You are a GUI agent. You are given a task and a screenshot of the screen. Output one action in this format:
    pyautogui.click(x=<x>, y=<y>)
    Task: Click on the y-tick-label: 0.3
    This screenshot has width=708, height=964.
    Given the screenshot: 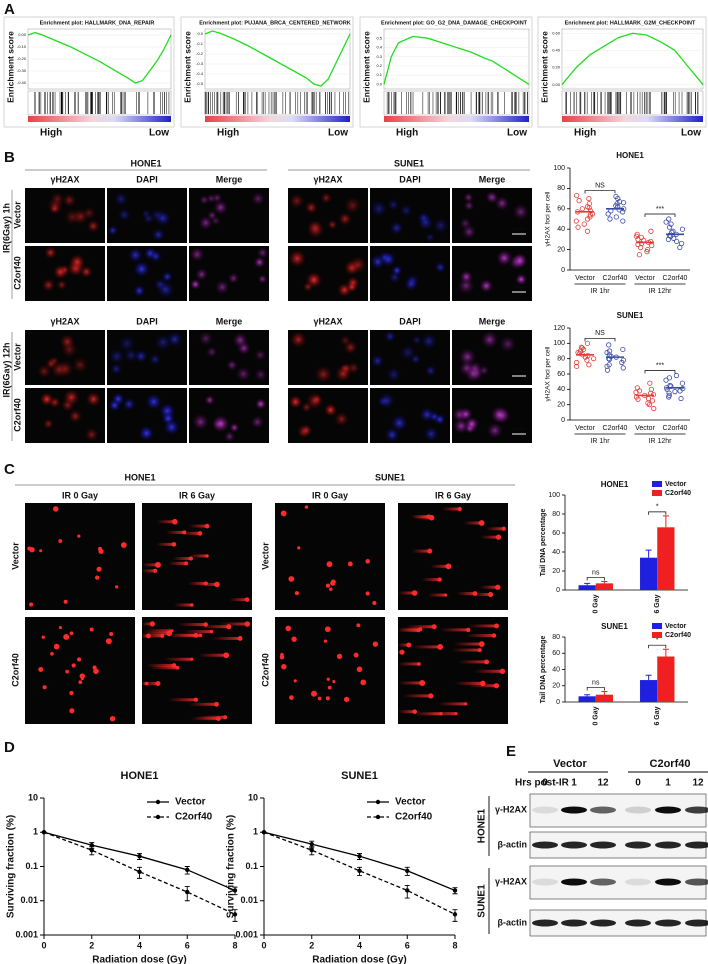 What is the action you would take?
    pyautogui.click(x=379, y=56)
    